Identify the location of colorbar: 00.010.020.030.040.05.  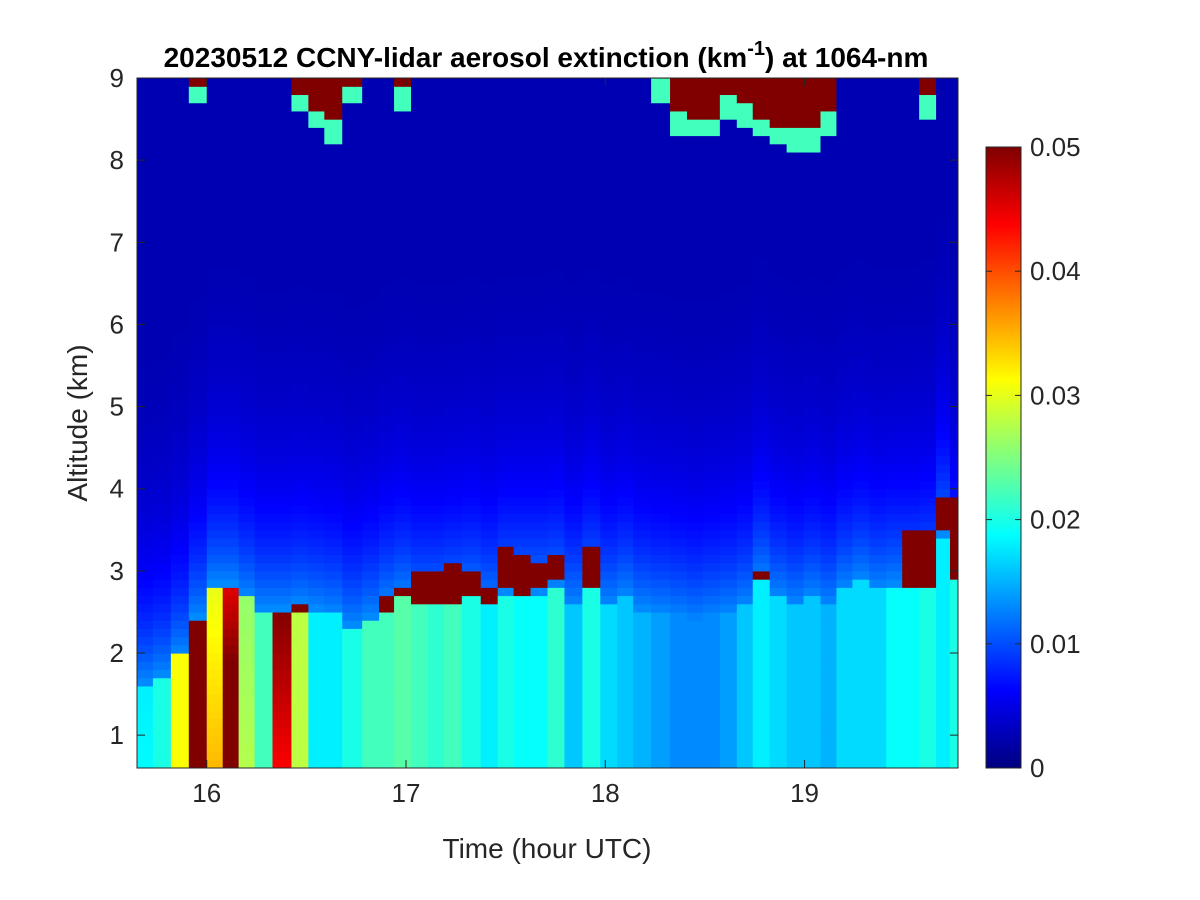
(1033, 457).